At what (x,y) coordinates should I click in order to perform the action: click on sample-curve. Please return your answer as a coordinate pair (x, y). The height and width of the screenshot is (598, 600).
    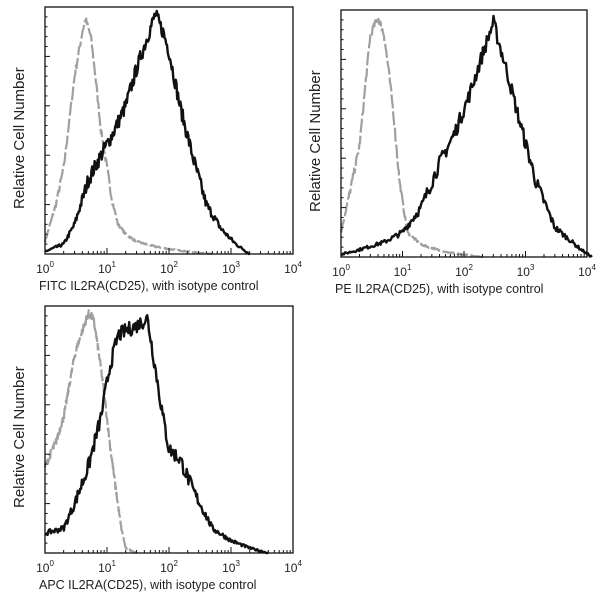
    Looking at the image, I should click on (147, 132).